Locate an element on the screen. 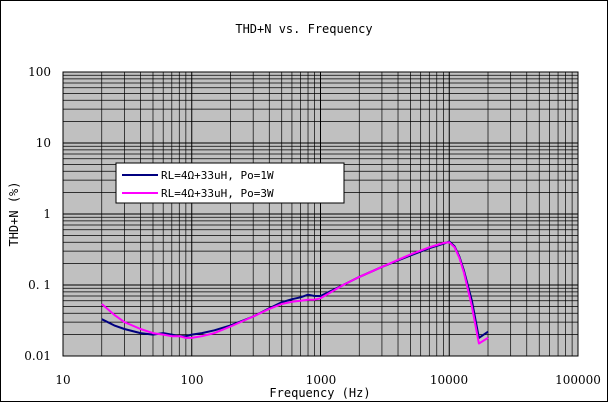 Image resolution: width=608 pixels, height=402 pixels. y-axis-label: THD+N (%) is located at coordinates (14, 213).